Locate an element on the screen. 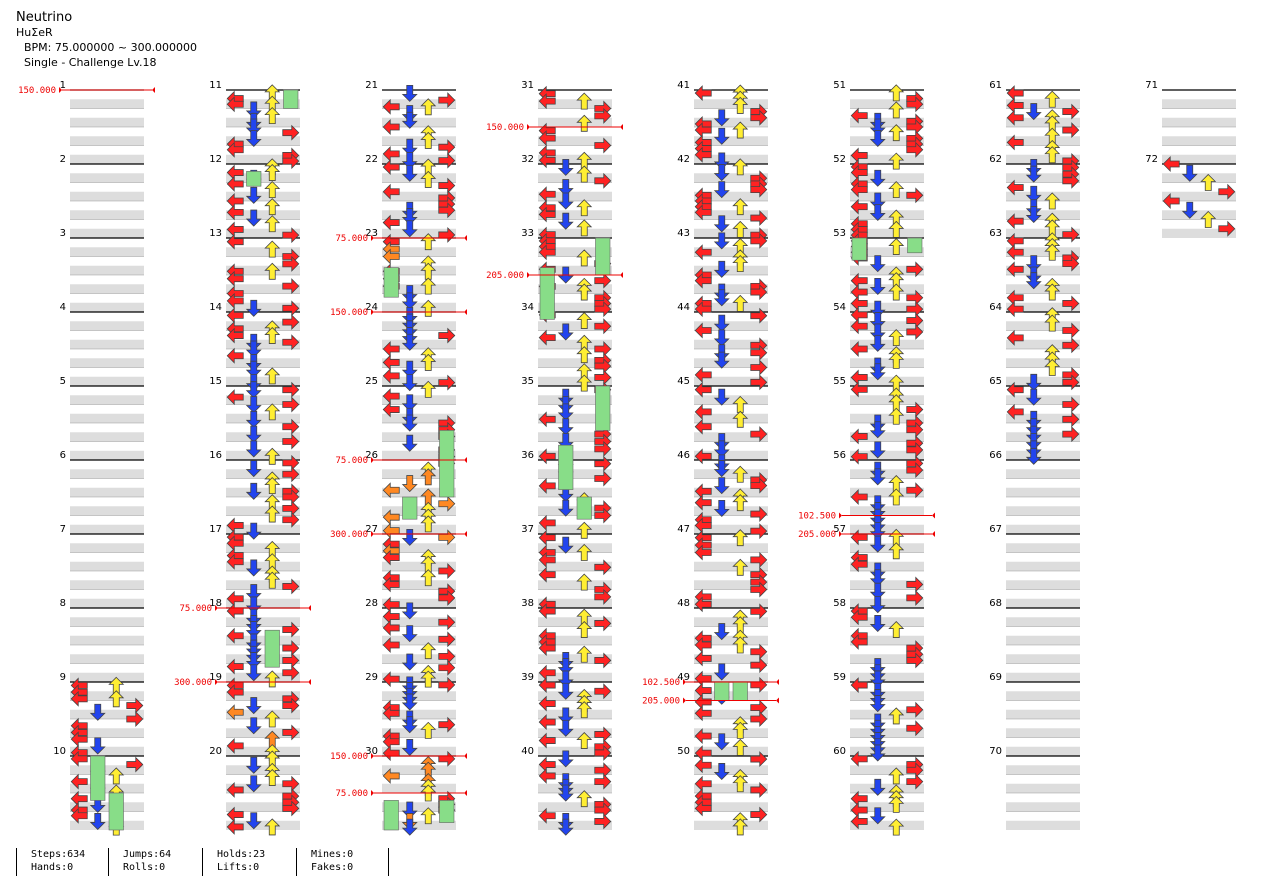 The width and height of the screenshot is (1280, 890). measure-number: 11 is located at coordinates (215, 85).